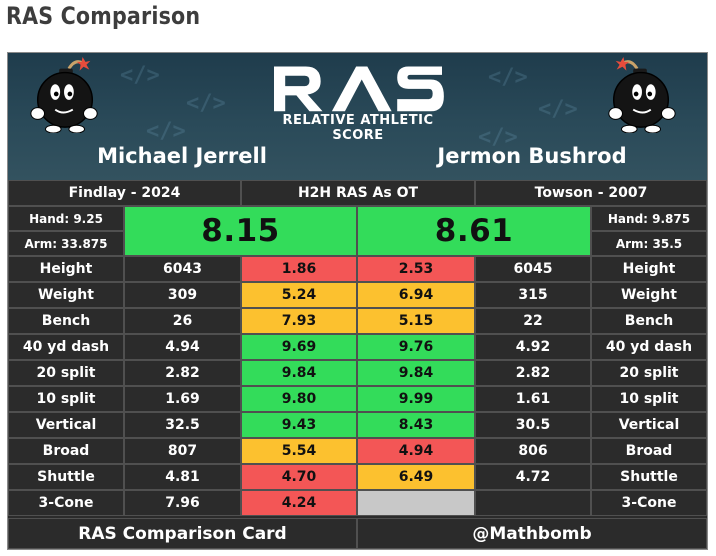 Image resolution: width=716 pixels, height=556 pixels. Describe the element at coordinates (103, 16) in the screenshot. I see `page-title: RAS Comparison` at that location.